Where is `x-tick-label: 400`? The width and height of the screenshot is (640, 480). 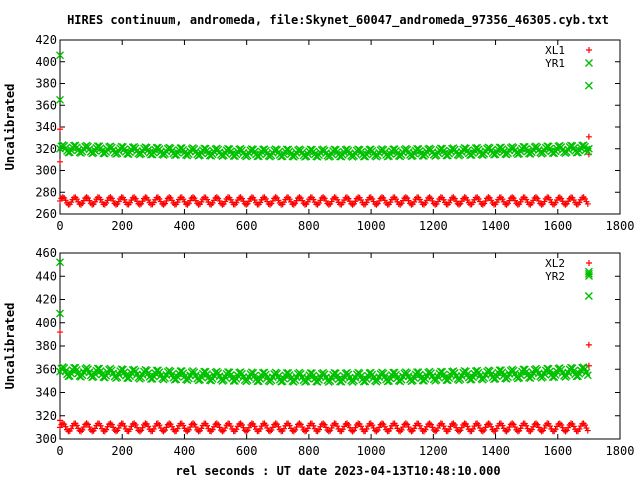
x-tick-label: 400 is located at coordinates (185, 451).